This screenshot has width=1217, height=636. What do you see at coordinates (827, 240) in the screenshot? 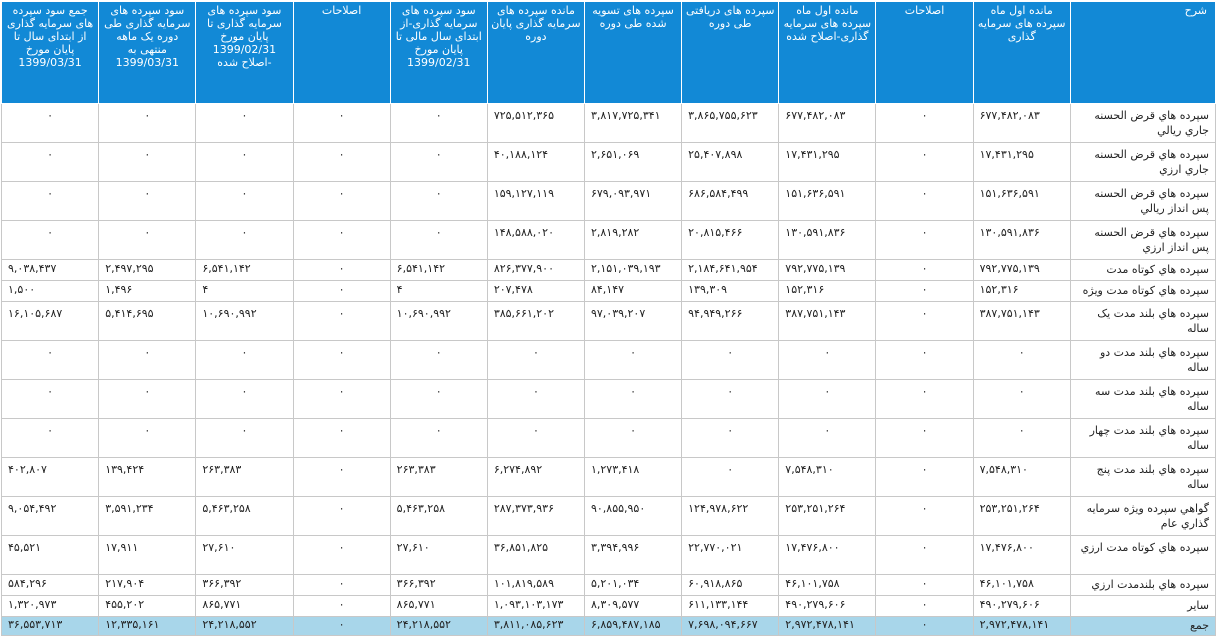
I see `table-cell: ۱۳۰,۵۹۱,۸۳۶` at bounding box center [827, 240].